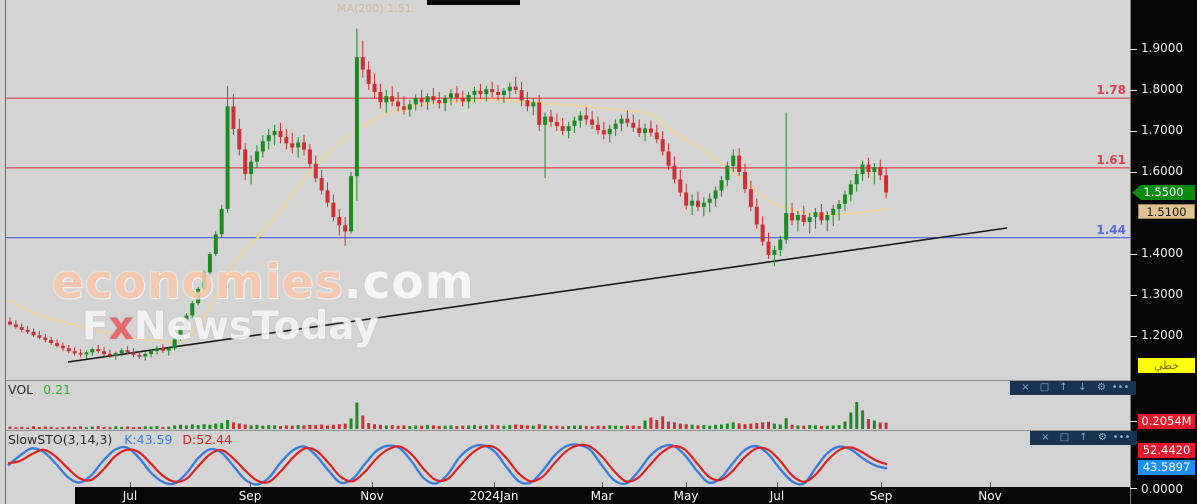 The height and width of the screenshot is (504, 1197). I want to click on sto-move-up-icon: ↑, so click(1083, 437).